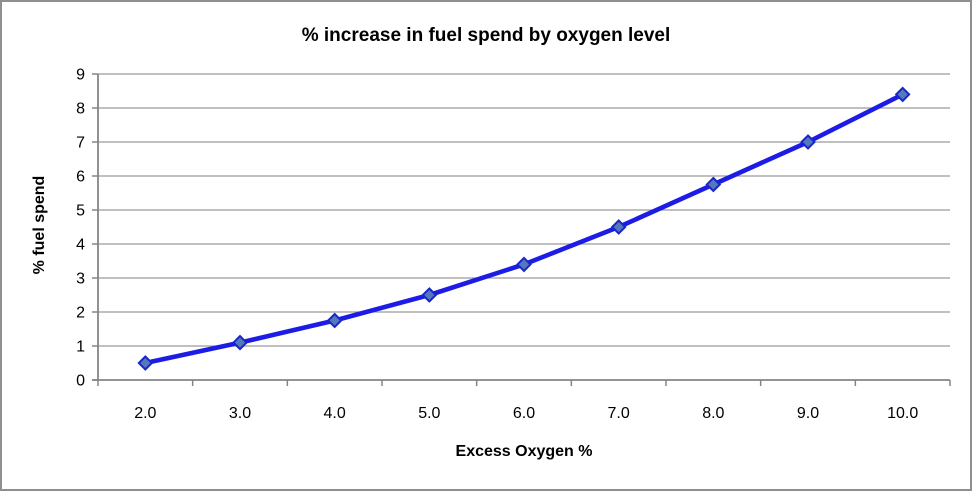  What do you see at coordinates (808, 413) in the screenshot?
I see `x-tick-label: 9.0` at bounding box center [808, 413].